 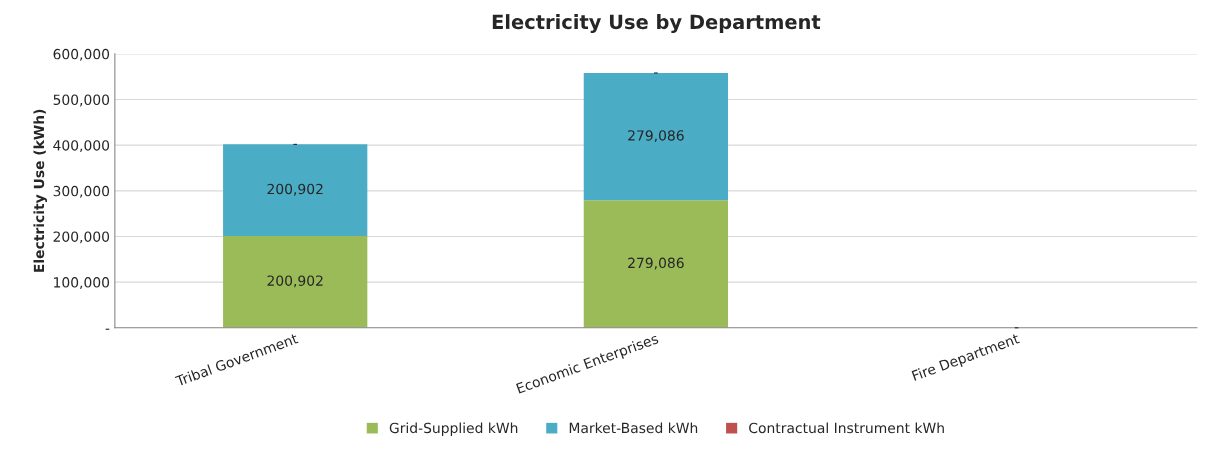 What do you see at coordinates (81, 191) in the screenshot?
I see `y-tick-label: 300,000` at bounding box center [81, 191].